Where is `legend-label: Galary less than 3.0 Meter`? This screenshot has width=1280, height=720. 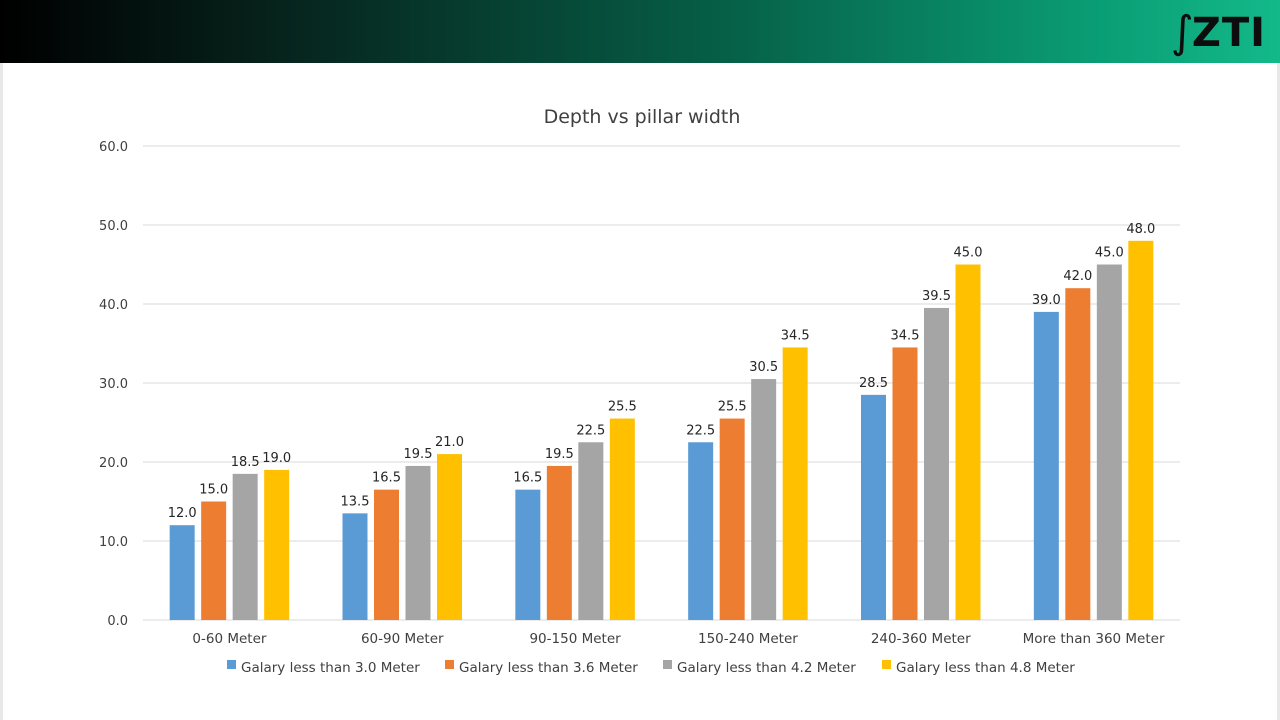
legend-label: Galary less than 3.0 Meter is located at coordinates (330, 668).